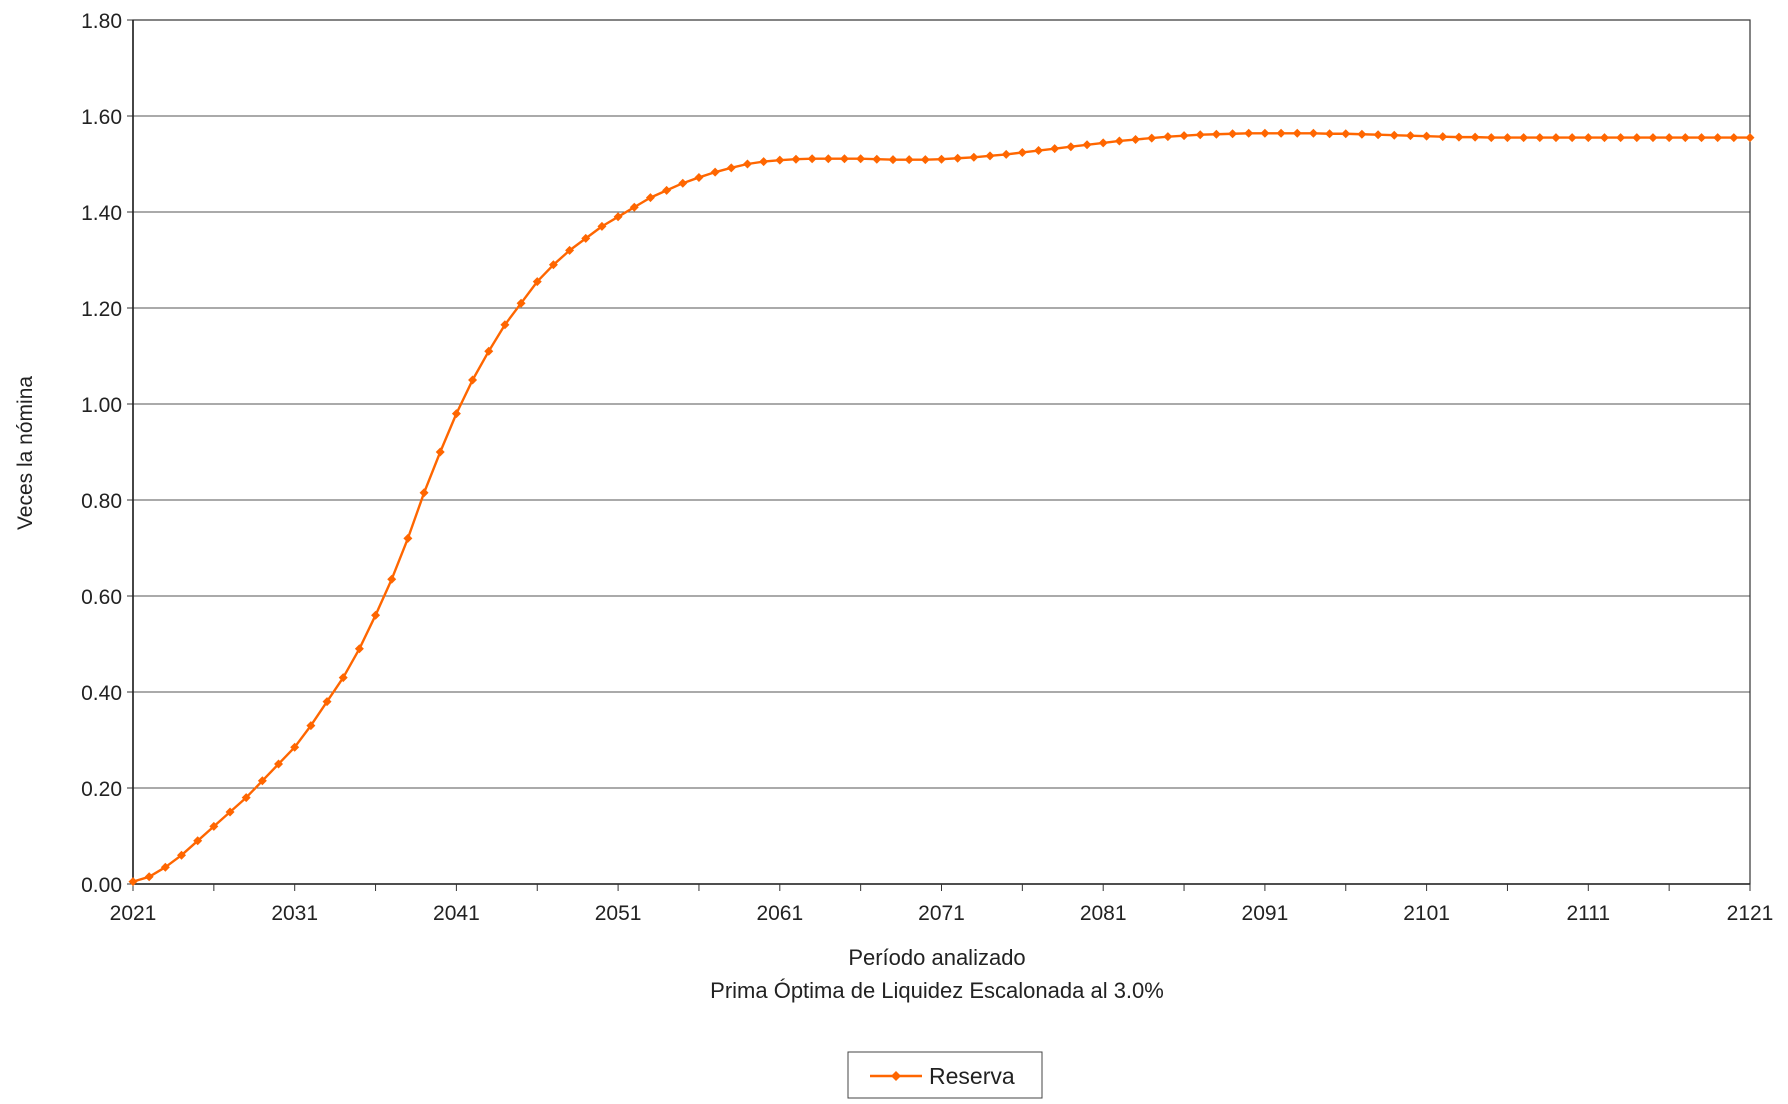 Image resolution: width=1788 pixels, height=1104 pixels. I want to click on x-tick-label: 2111, so click(1588, 913).